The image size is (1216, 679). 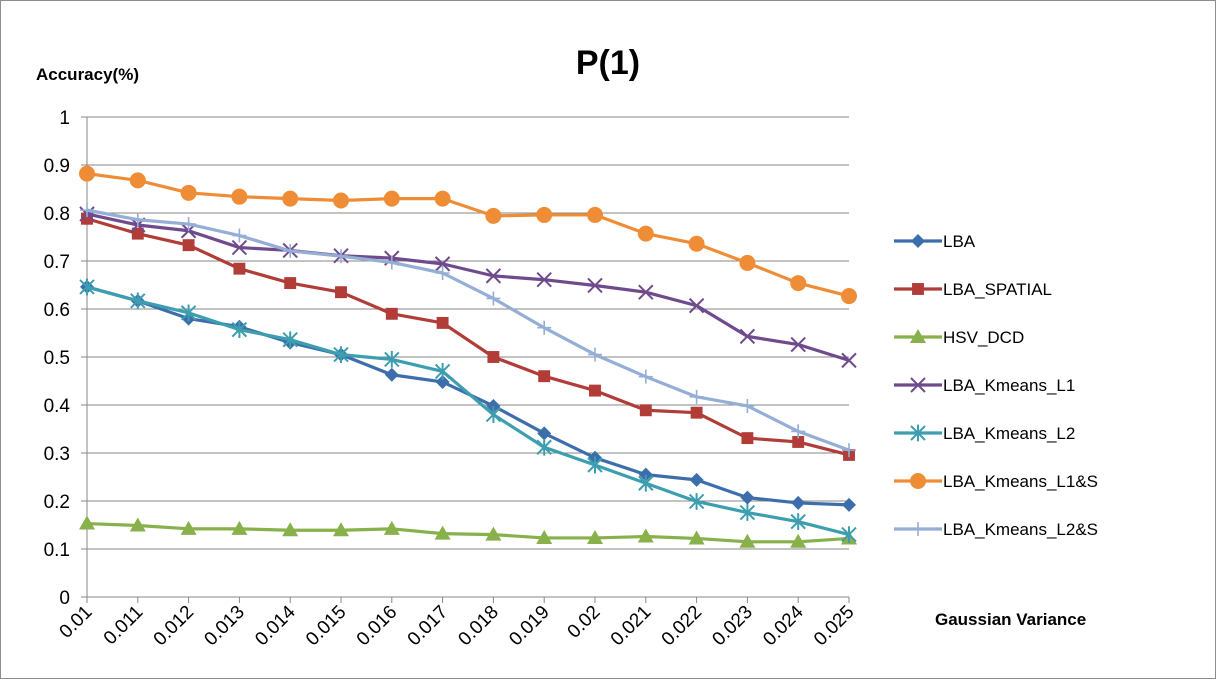 I want to click on y-axis-title: Accuracy(%), so click(x=87, y=74).